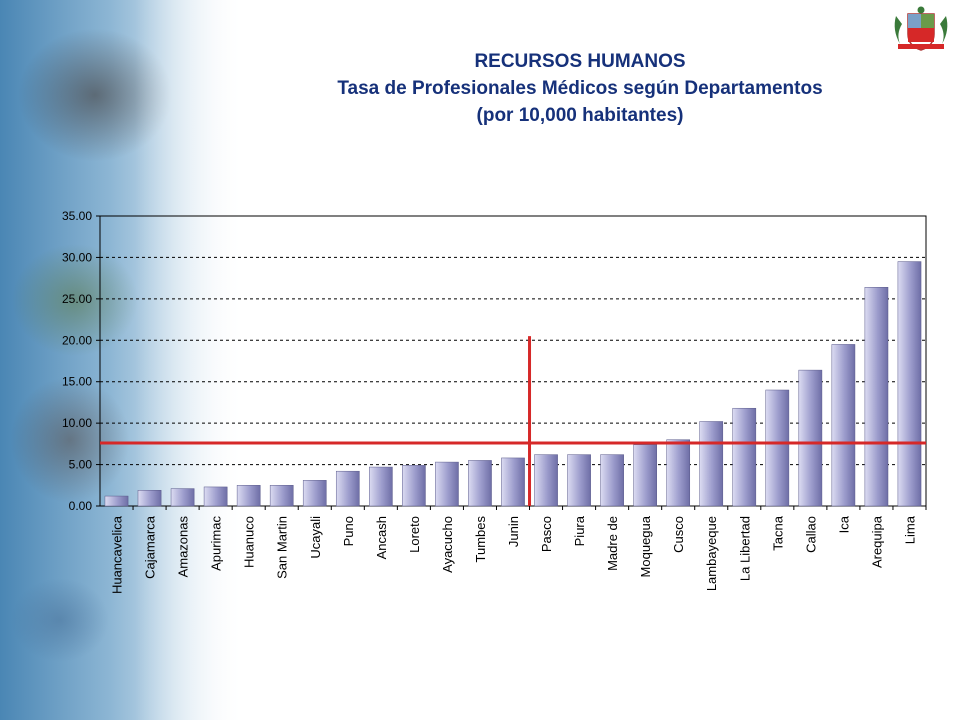  Describe the element at coordinates (414, 534) in the screenshot. I see `x-tick-label: Loreto` at that location.